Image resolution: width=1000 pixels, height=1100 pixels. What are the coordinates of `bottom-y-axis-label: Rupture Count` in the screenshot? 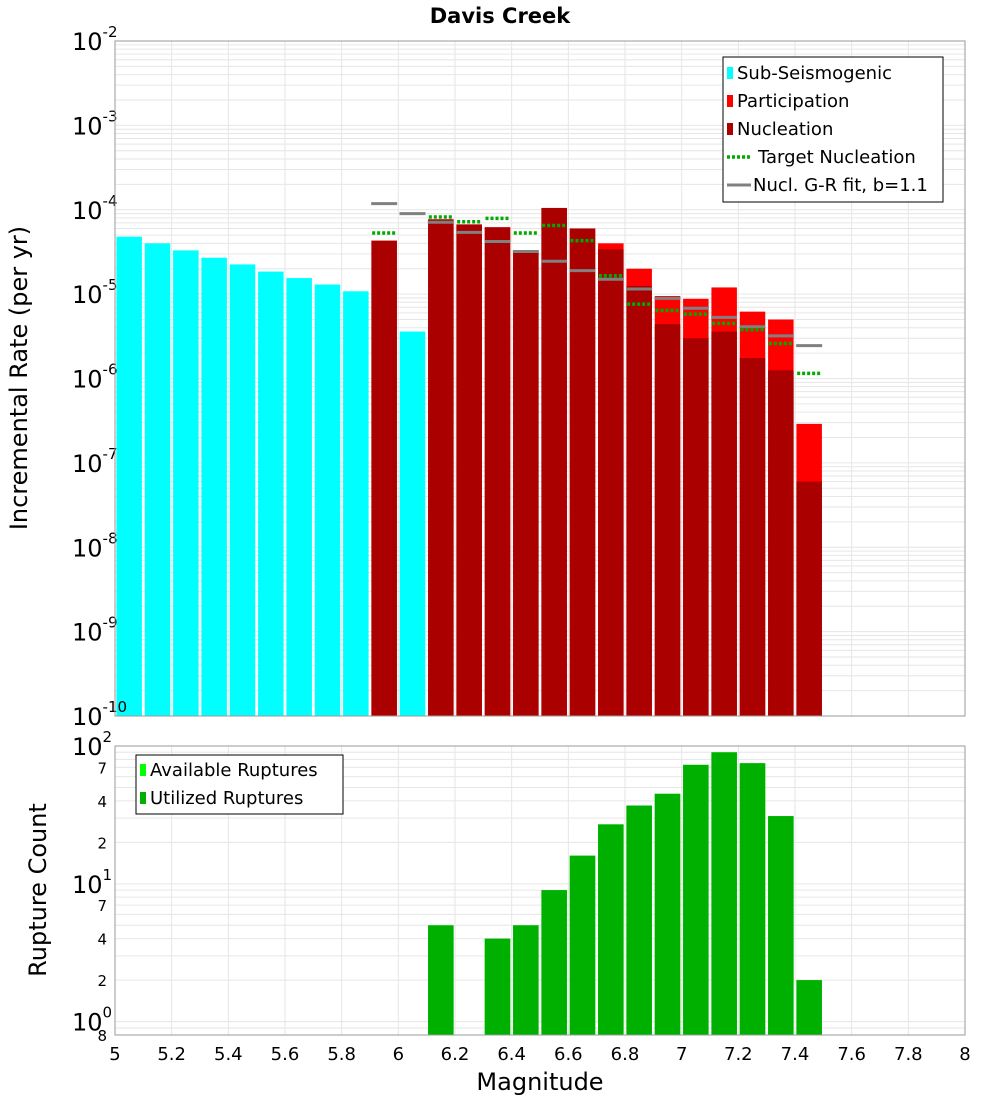 It's located at (38, 890).